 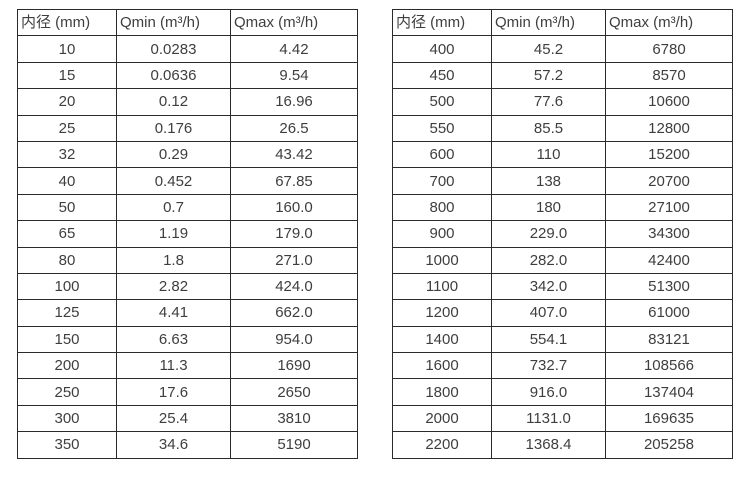 What do you see at coordinates (548, 75) in the screenshot?
I see `qmin-cell: 57.2` at bounding box center [548, 75].